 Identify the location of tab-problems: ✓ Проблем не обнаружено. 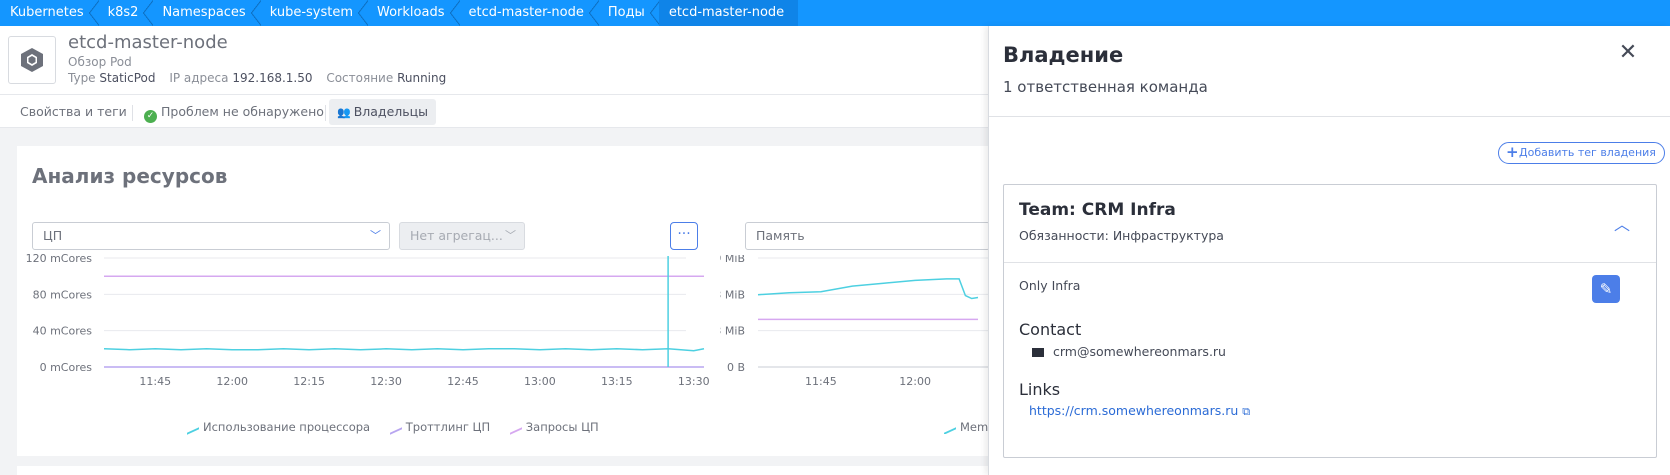
(234, 112).